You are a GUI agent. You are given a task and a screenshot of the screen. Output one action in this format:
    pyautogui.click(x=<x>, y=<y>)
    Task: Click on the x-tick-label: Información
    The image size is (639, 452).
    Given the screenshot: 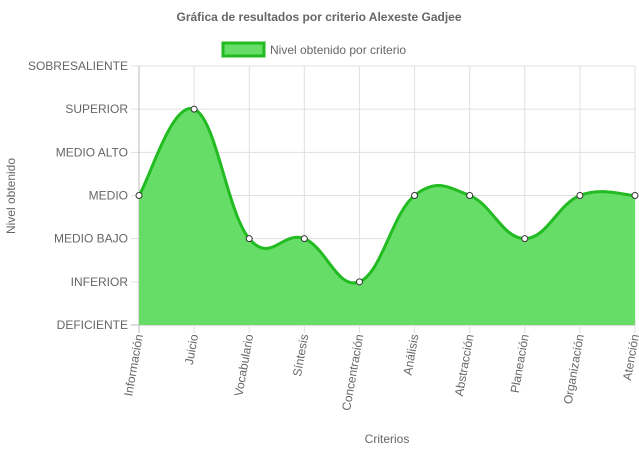 What is the action you would take?
    pyautogui.click(x=133, y=365)
    